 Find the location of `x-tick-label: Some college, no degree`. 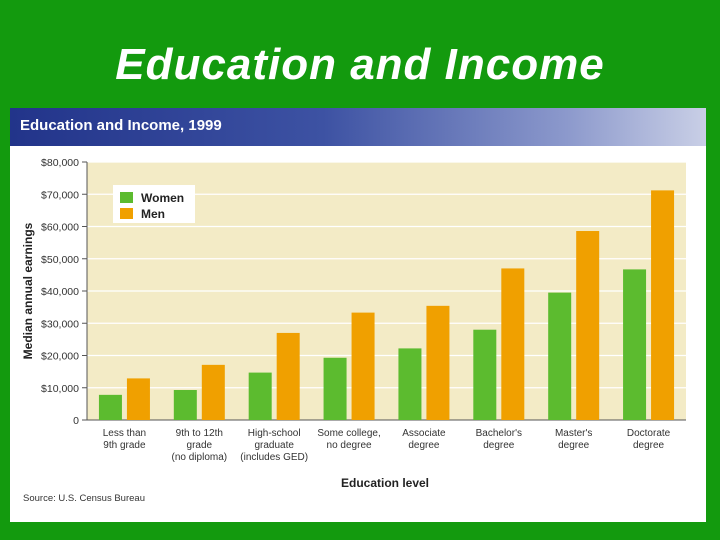

x-tick-label: Some college, no degree is located at coordinates (348, 439).